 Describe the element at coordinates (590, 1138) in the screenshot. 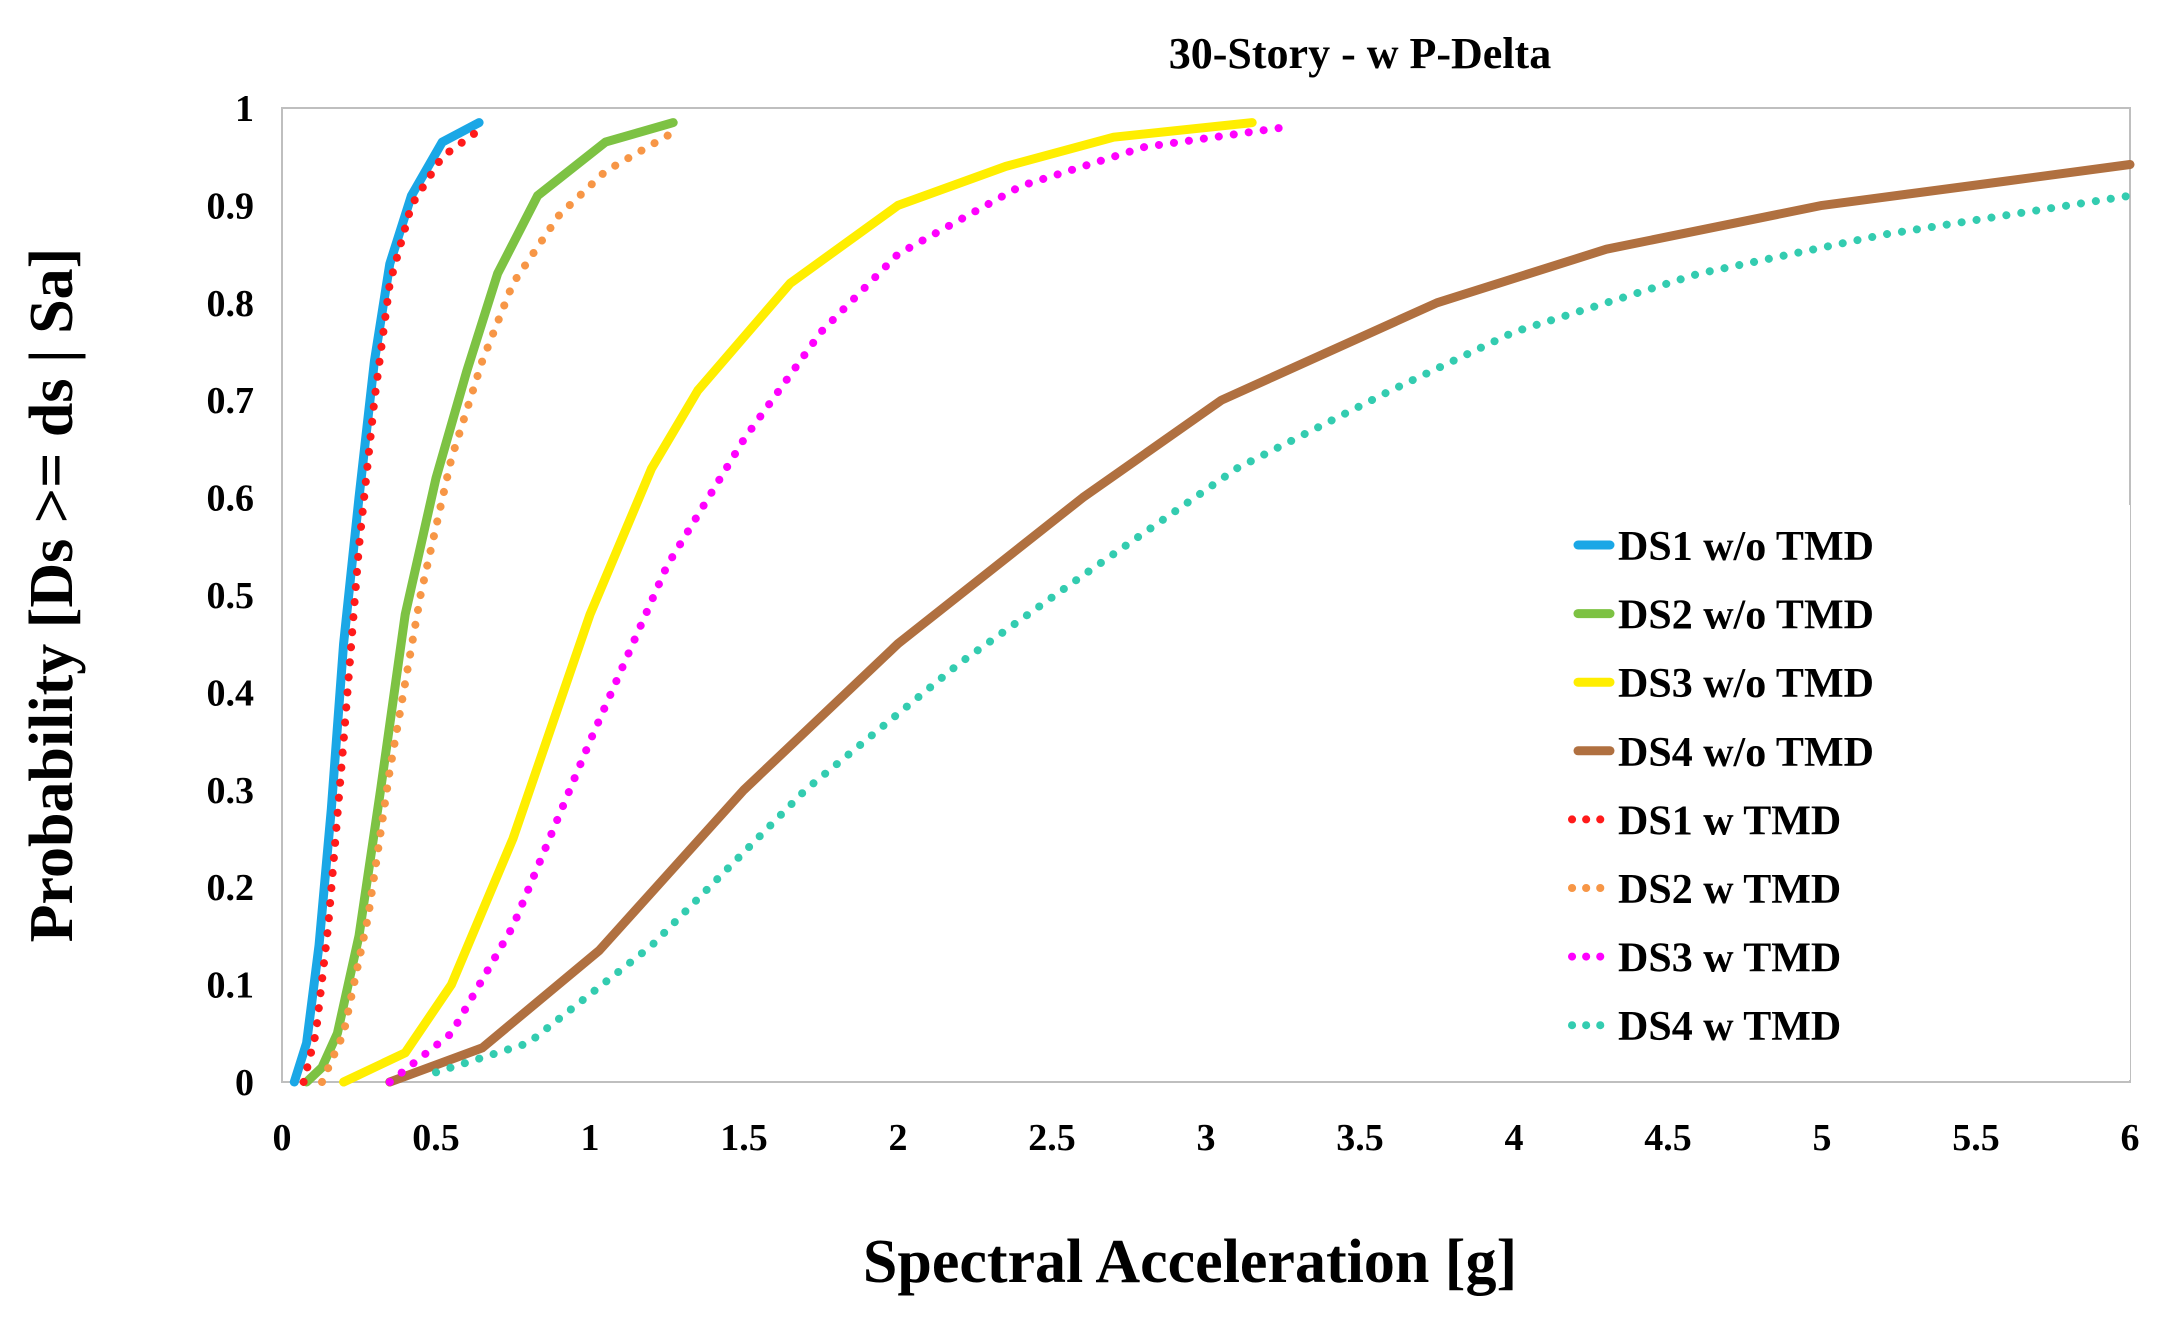

I see `x-tick-label: 1` at that location.